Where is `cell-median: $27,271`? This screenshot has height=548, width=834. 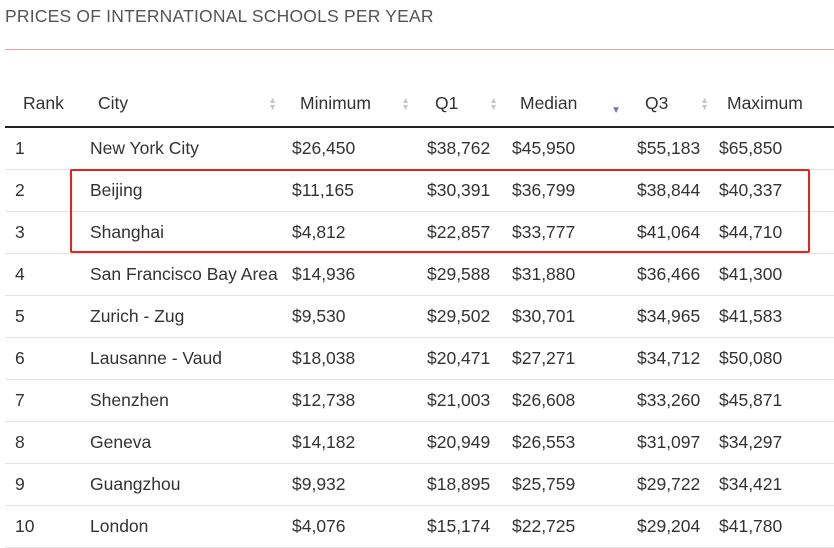 cell-median: $27,271 is located at coordinates (565, 358).